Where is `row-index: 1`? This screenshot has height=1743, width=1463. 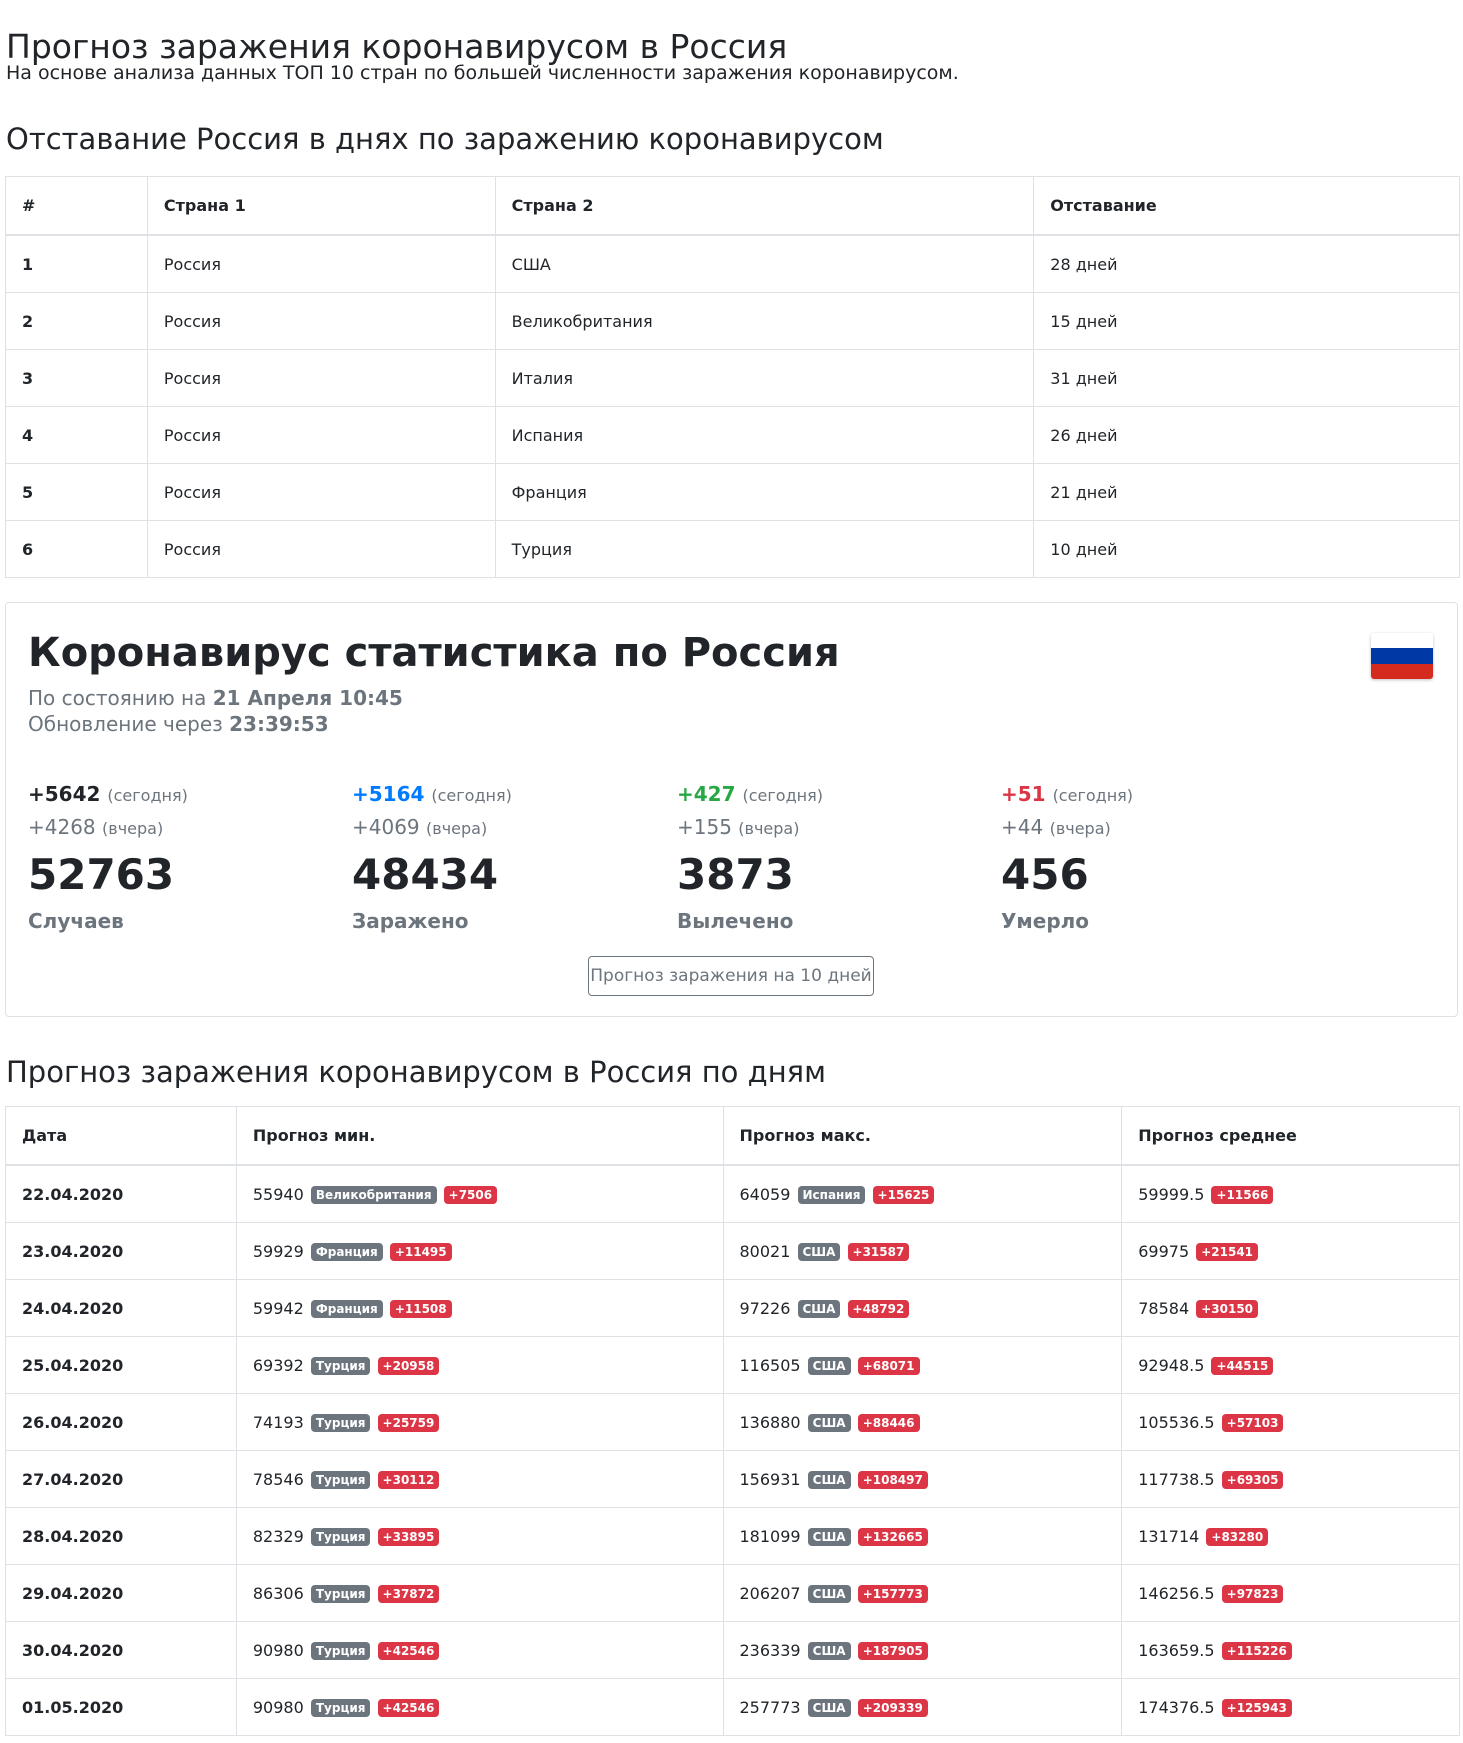 row-index: 1 is located at coordinates (76, 263).